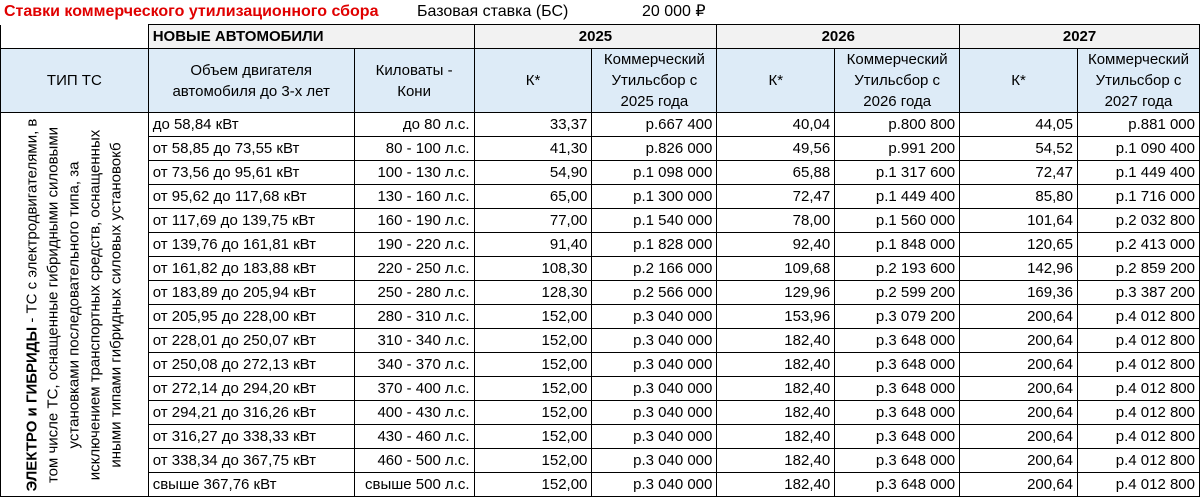 This screenshot has width=1200, height=500. What do you see at coordinates (414, 80) in the screenshot?
I see `header-power: Киловаты - Кони` at bounding box center [414, 80].